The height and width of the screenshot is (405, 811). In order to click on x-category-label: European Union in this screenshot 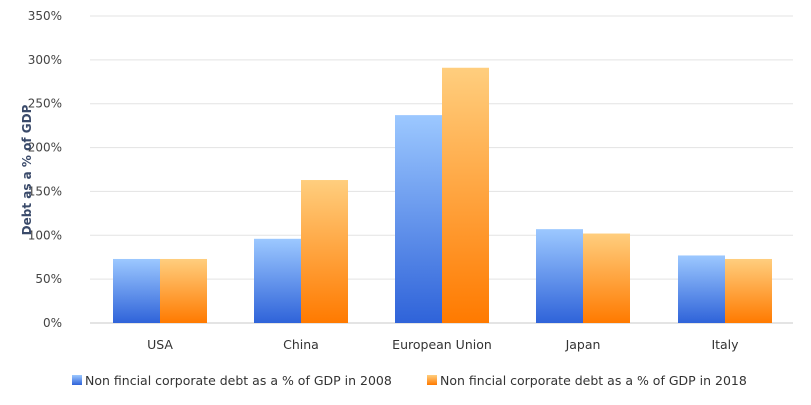, I will do `click(442, 344)`.